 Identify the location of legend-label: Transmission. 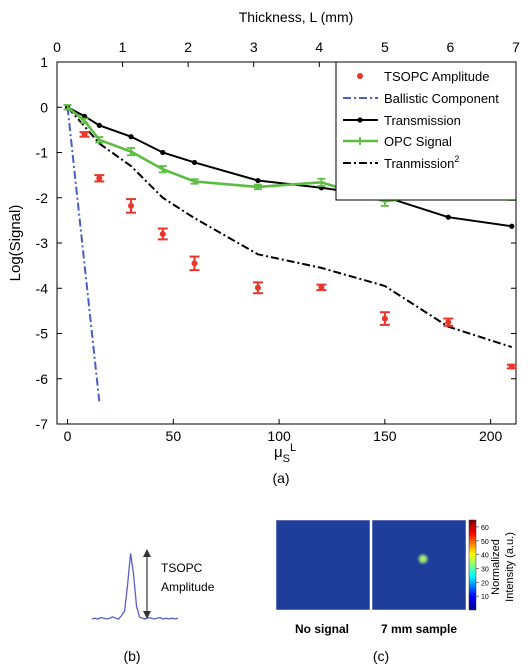
(422, 120).